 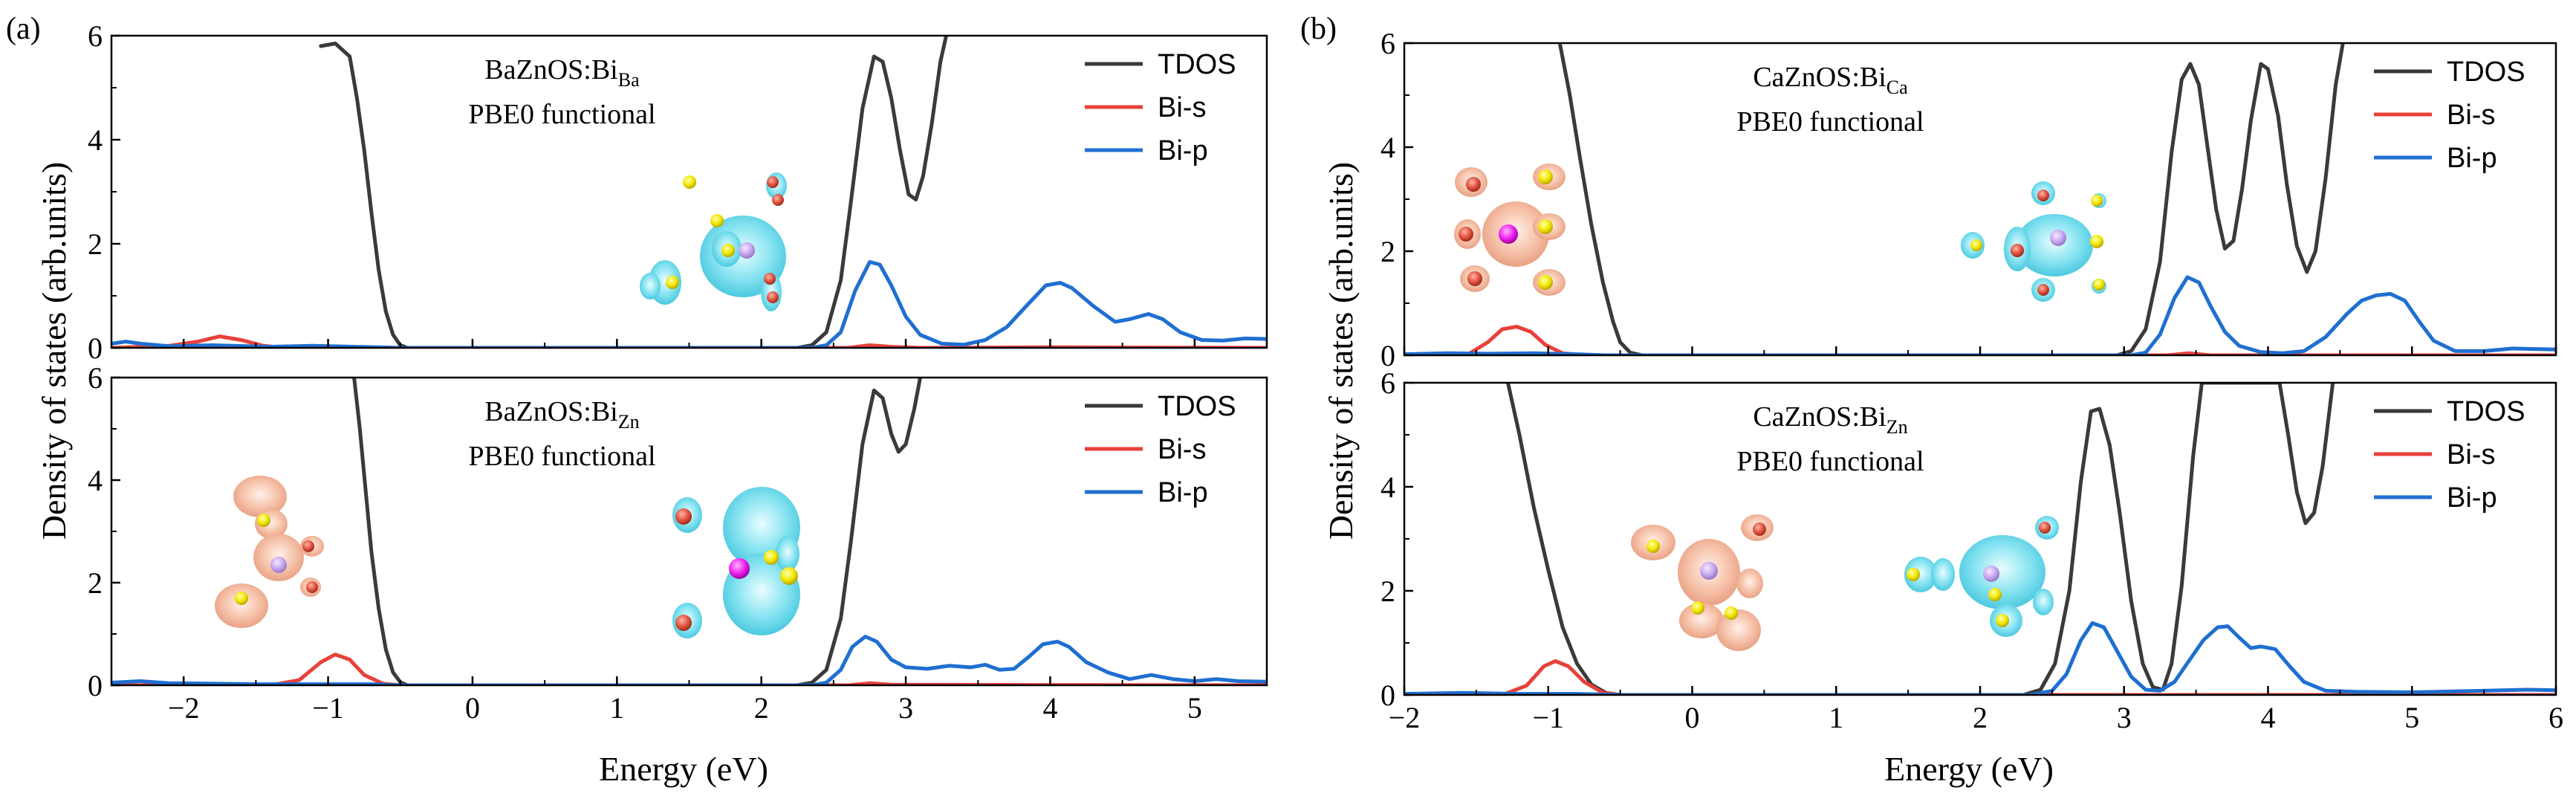 What do you see at coordinates (54, 351) in the screenshot?
I see `y-axis-label-a: Density of states (arb.units)` at bounding box center [54, 351].